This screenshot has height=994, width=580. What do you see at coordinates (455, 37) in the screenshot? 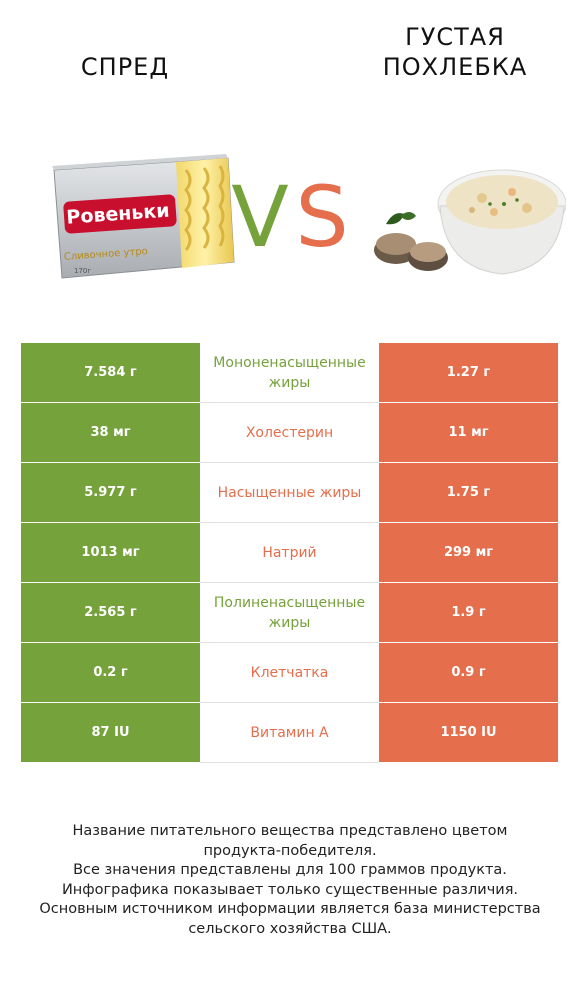
I see `title-right-line1: ГУСТАЯ` at bounding box center [455, 37].